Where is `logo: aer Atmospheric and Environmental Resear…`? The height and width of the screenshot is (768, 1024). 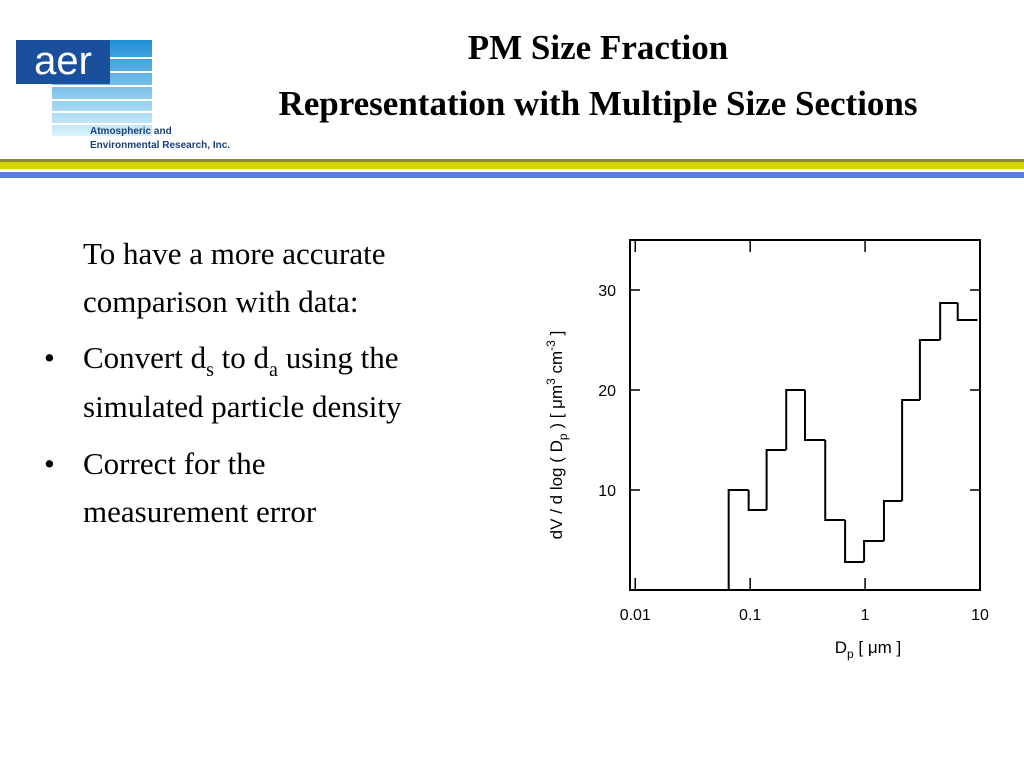 logo: aer Atmospheric and Environmental Resear… is located at coordinates (123, 95).